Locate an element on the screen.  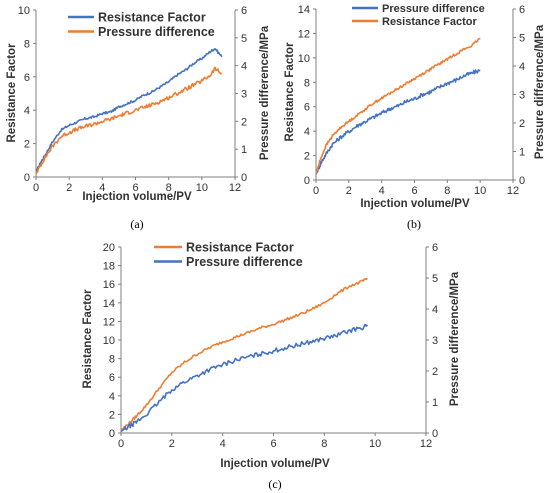
panel-b-x-tick-label: 4 is located at coordinates (382, 191).